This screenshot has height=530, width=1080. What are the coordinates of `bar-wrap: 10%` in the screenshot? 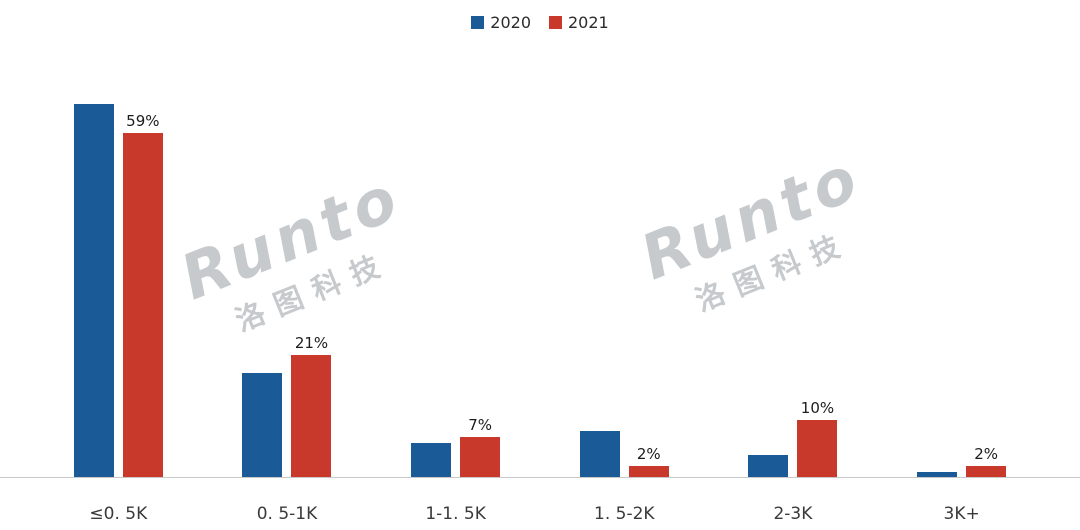 It's located at (817, 438).